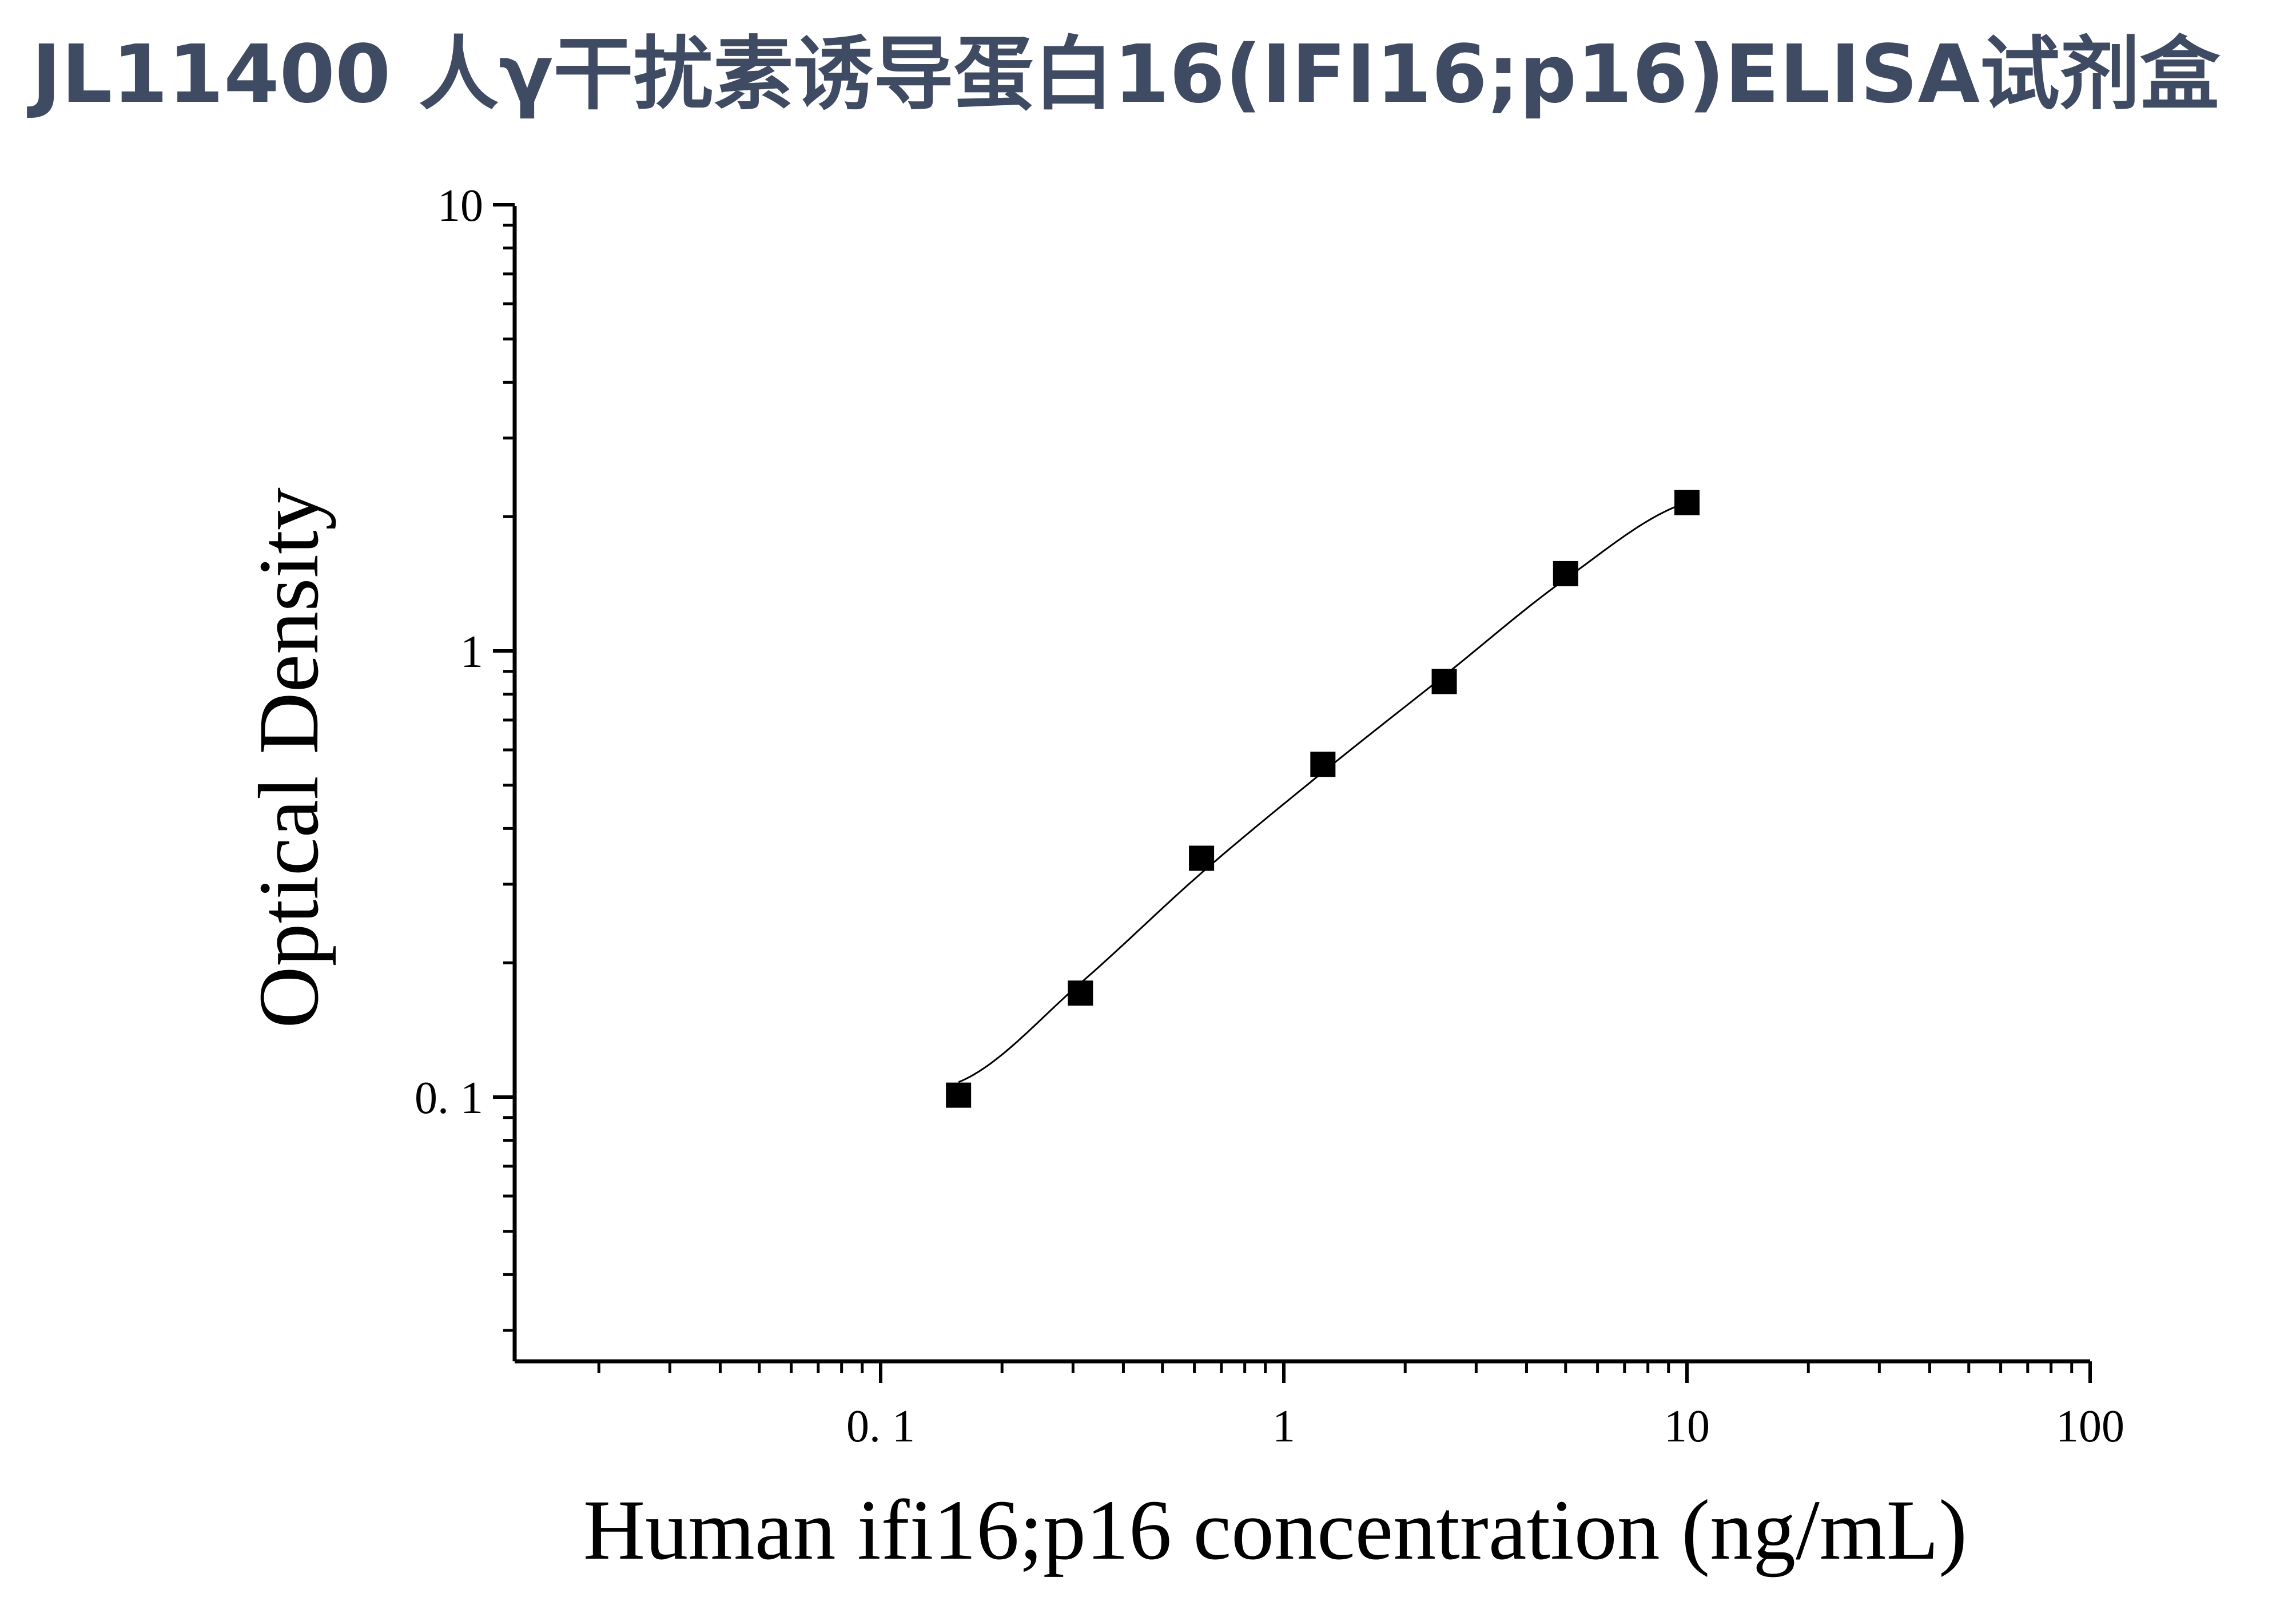  What do you see at coordinates (880, 1426) in the screenshot?
I see `x-tick-label: 0. 1` at bounding box center [880, 1426].